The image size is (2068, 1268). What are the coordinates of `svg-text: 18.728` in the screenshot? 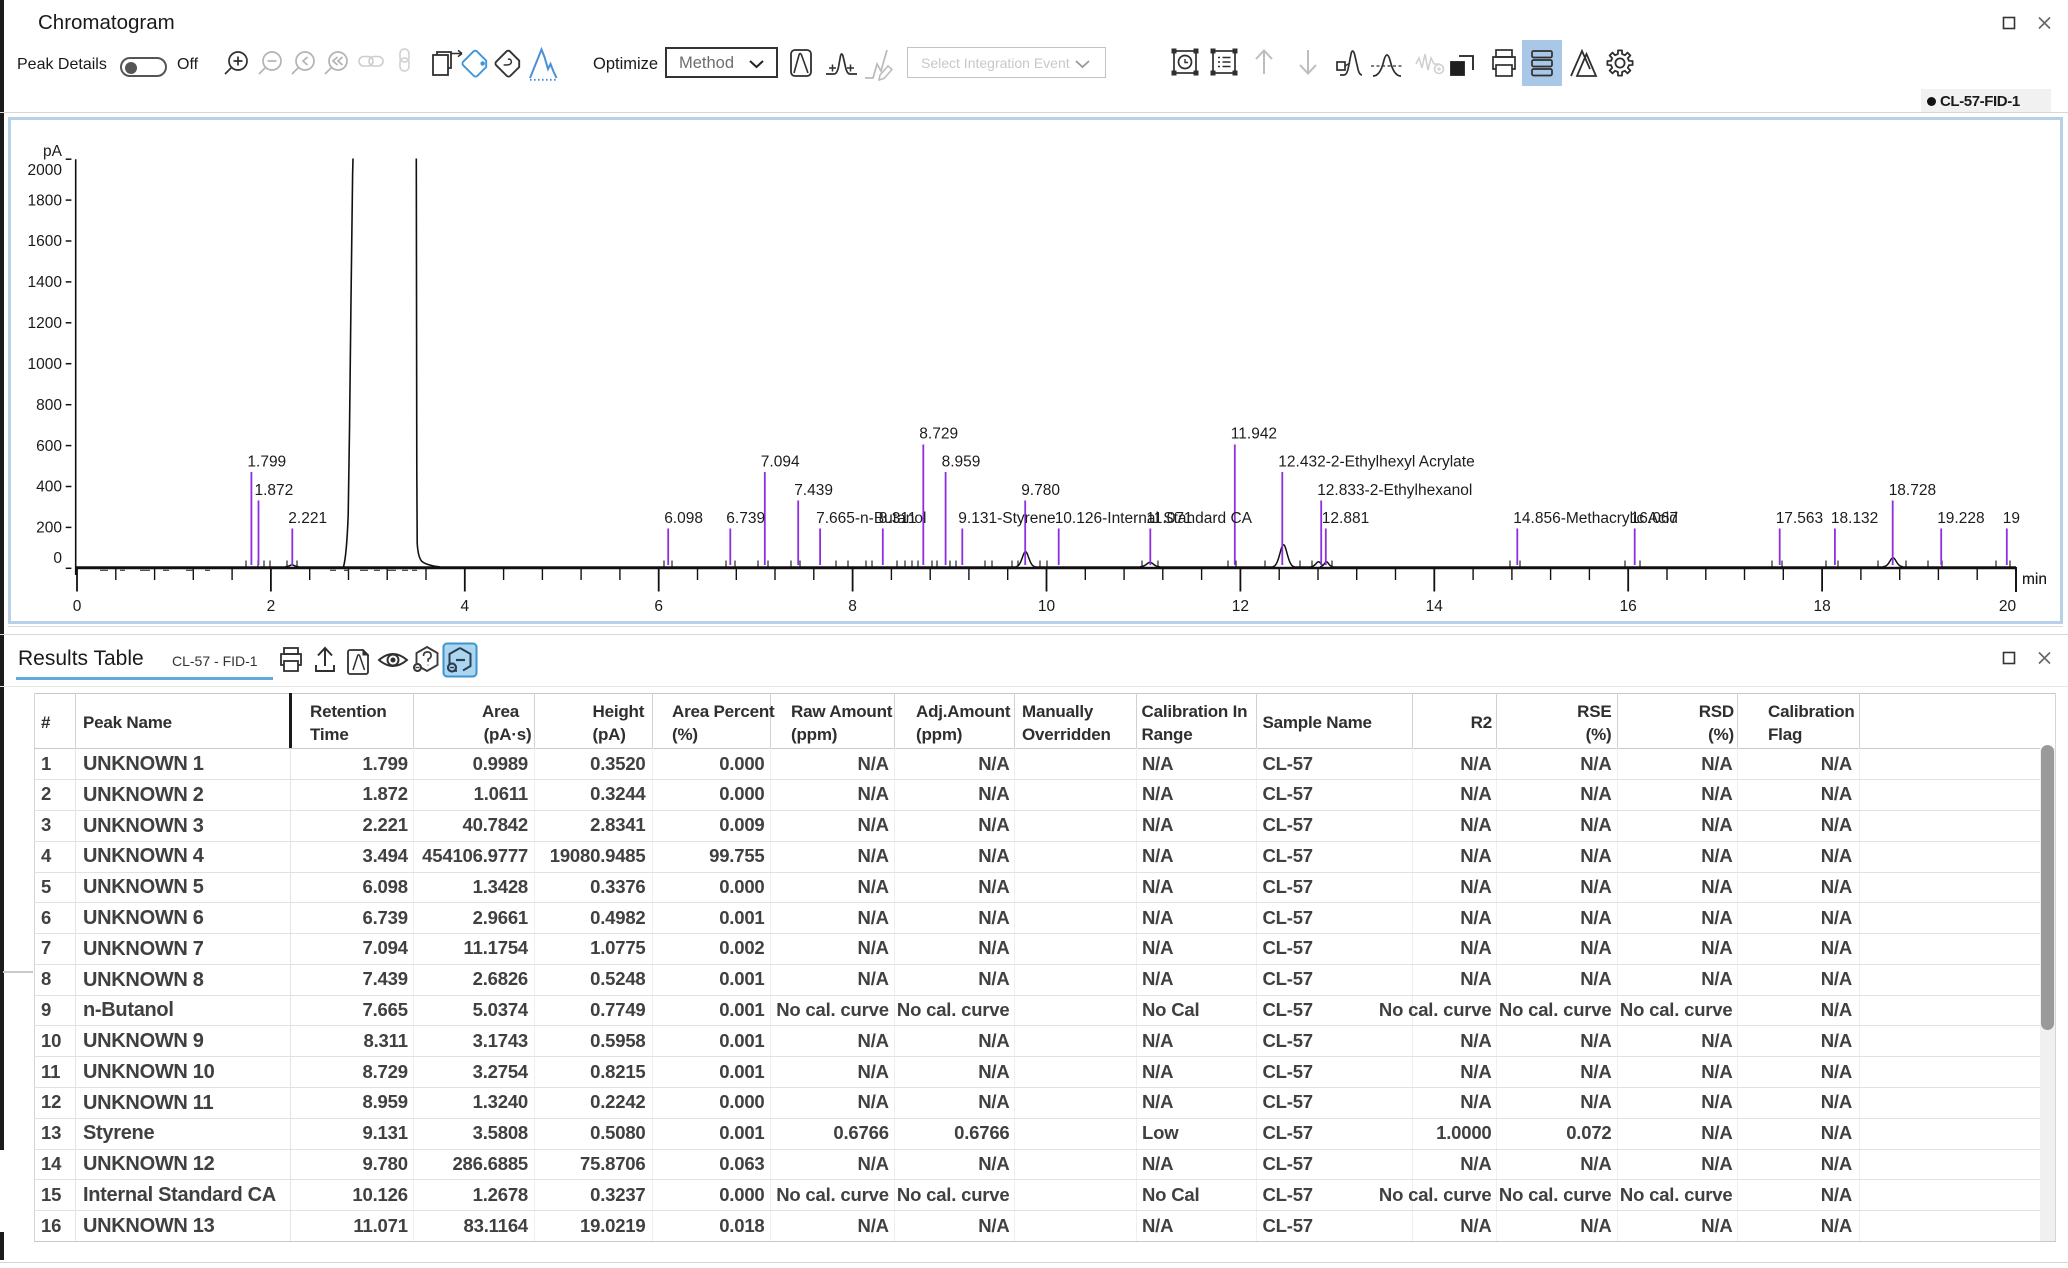 It's located at (1912, 490).